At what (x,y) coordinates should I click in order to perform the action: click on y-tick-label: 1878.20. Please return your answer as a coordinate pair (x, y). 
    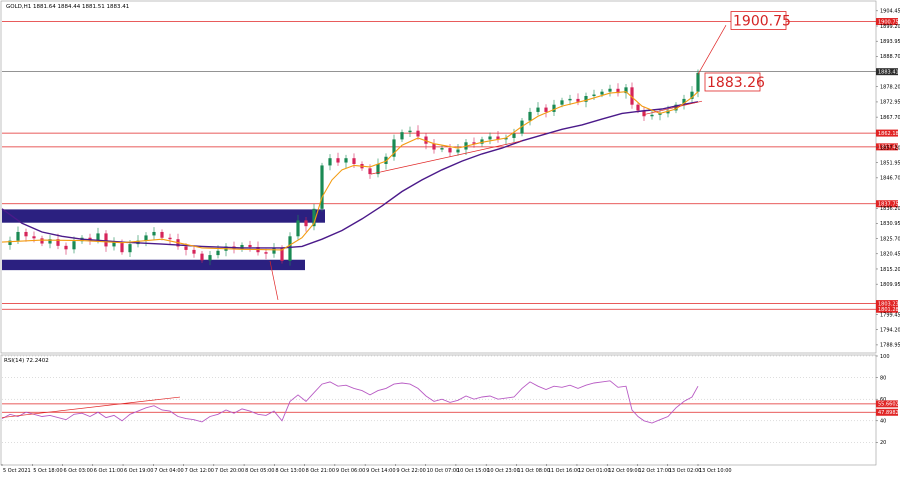
    Looking at the image, I should click on (890, 88).